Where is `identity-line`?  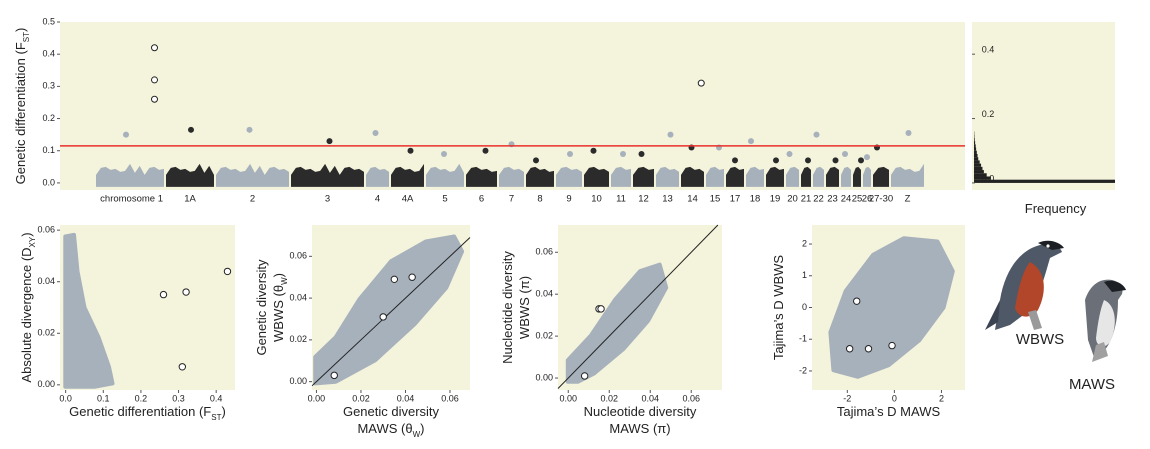
identity-line is located at coordinates (638, 306).